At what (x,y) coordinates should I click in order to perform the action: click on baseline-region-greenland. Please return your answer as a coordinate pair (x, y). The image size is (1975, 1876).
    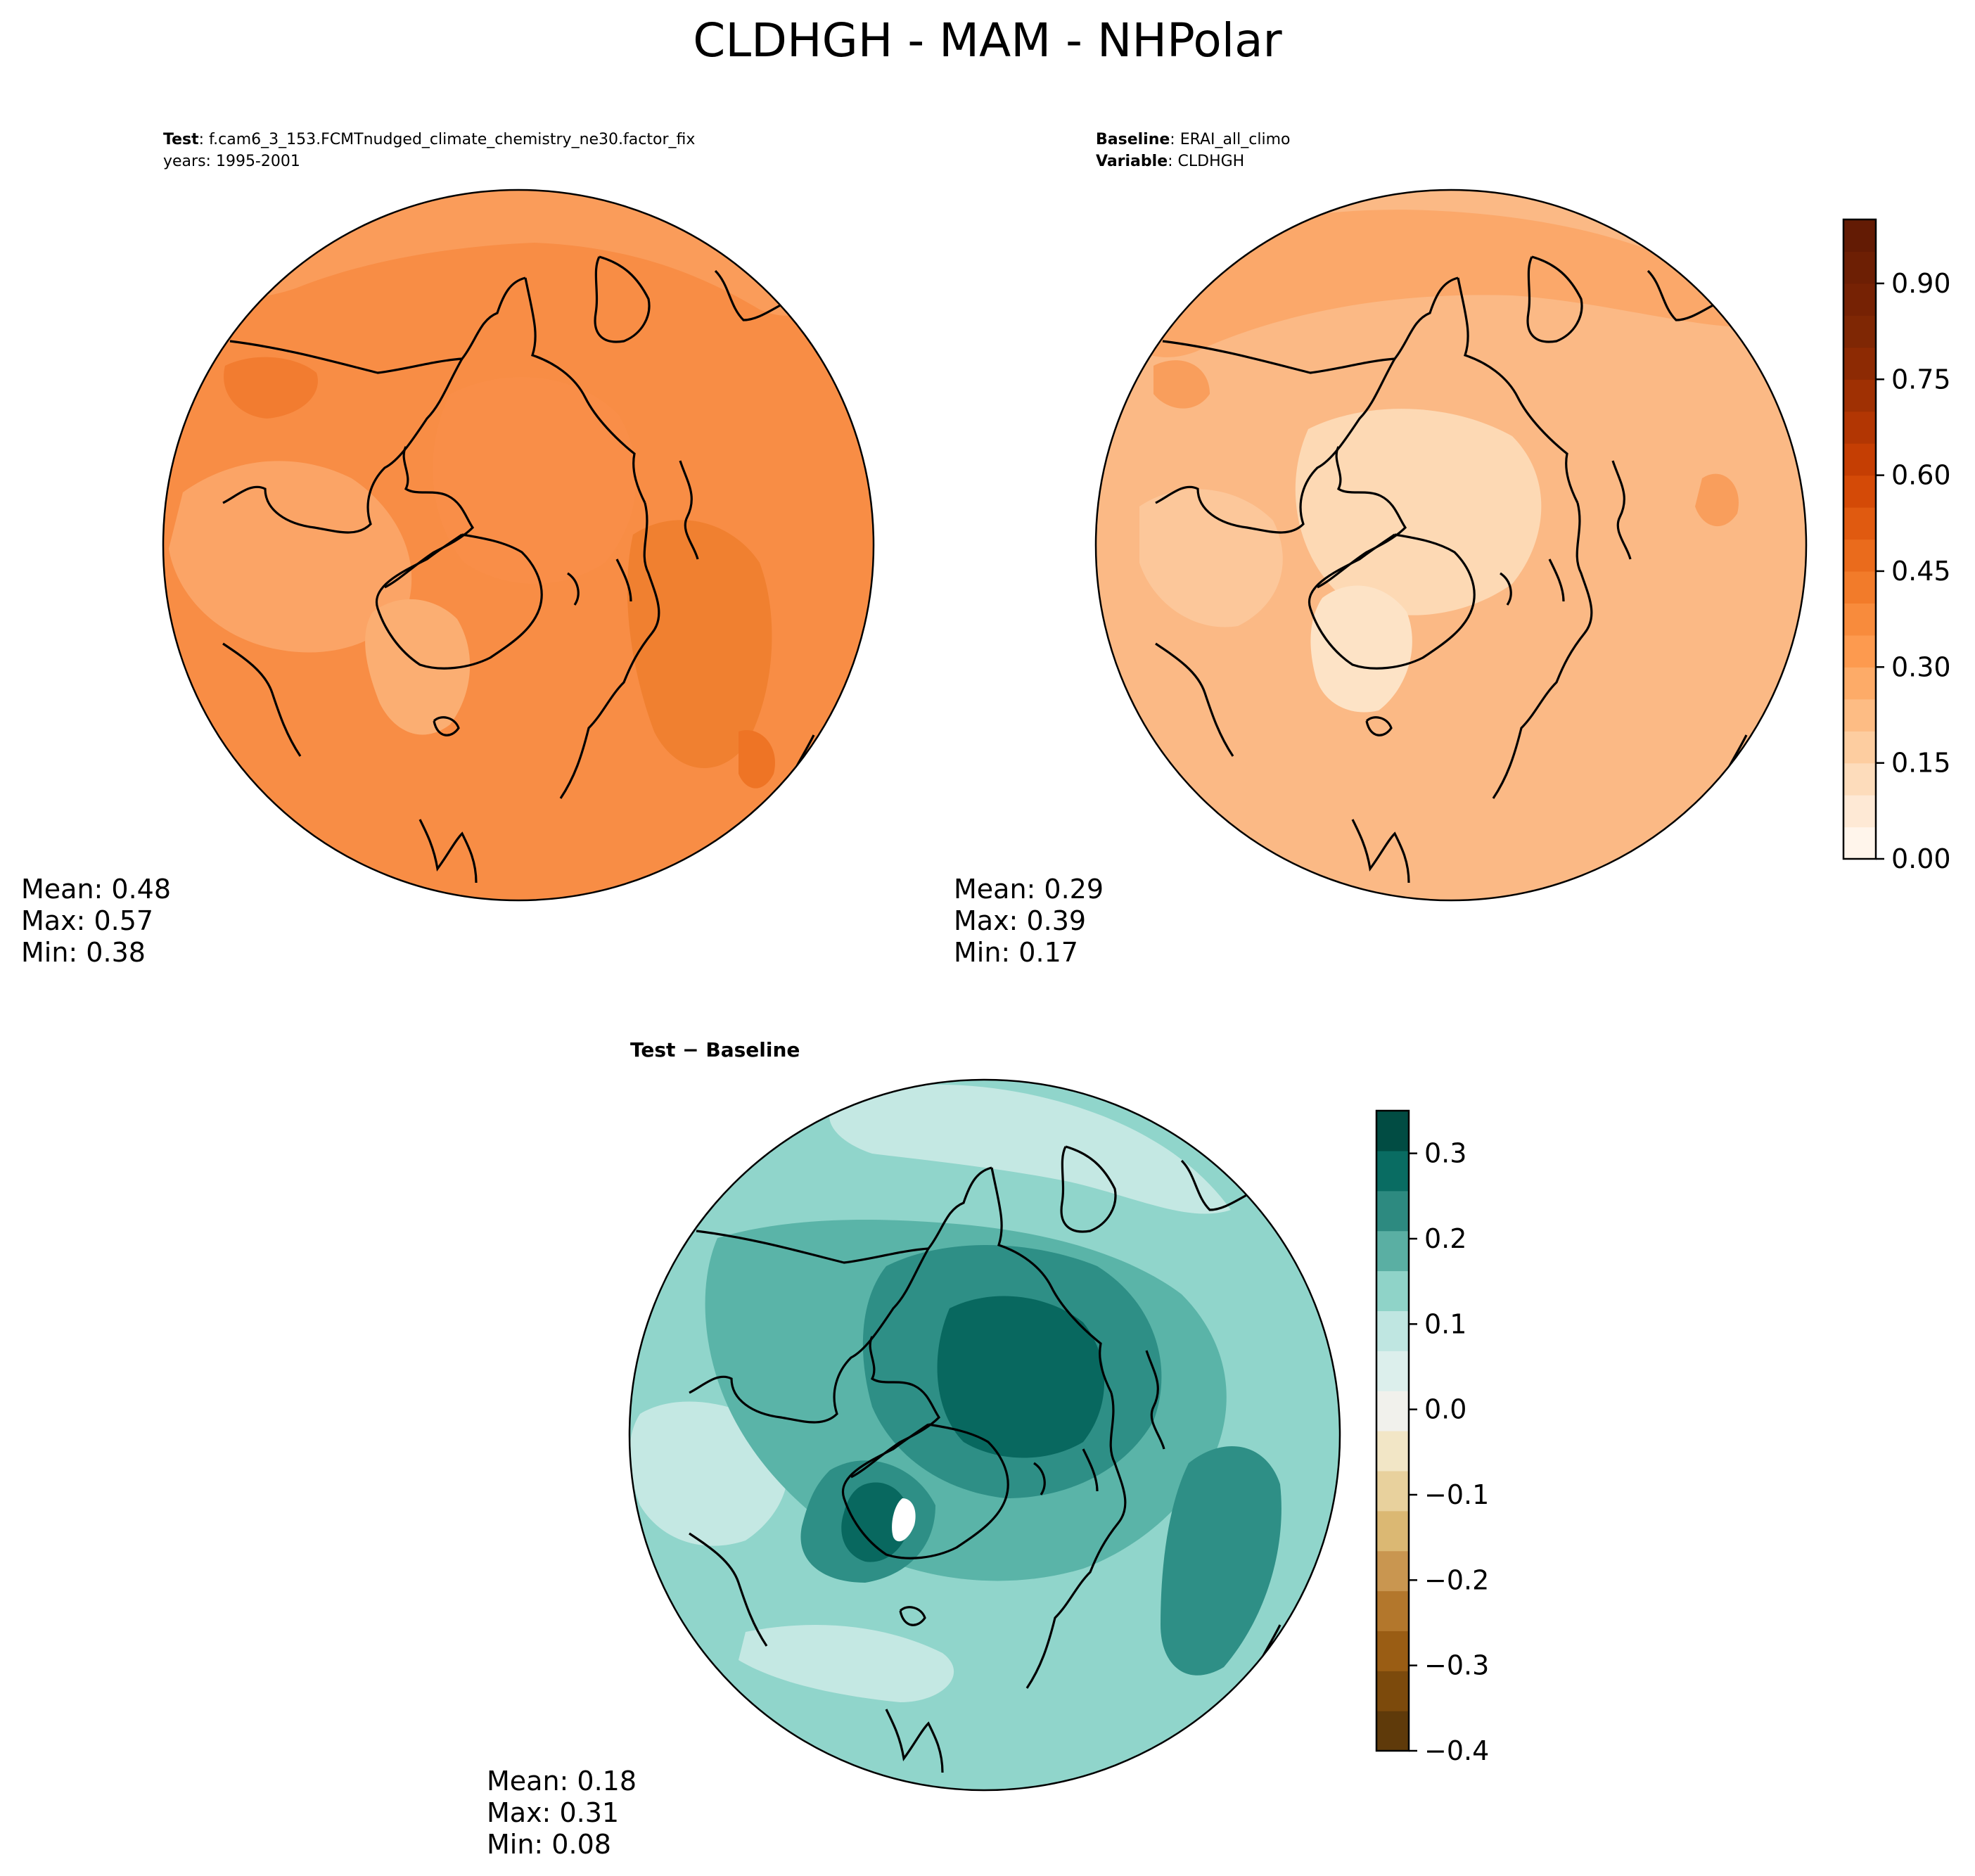
    Looking at the image, I should click on (1361, 649).